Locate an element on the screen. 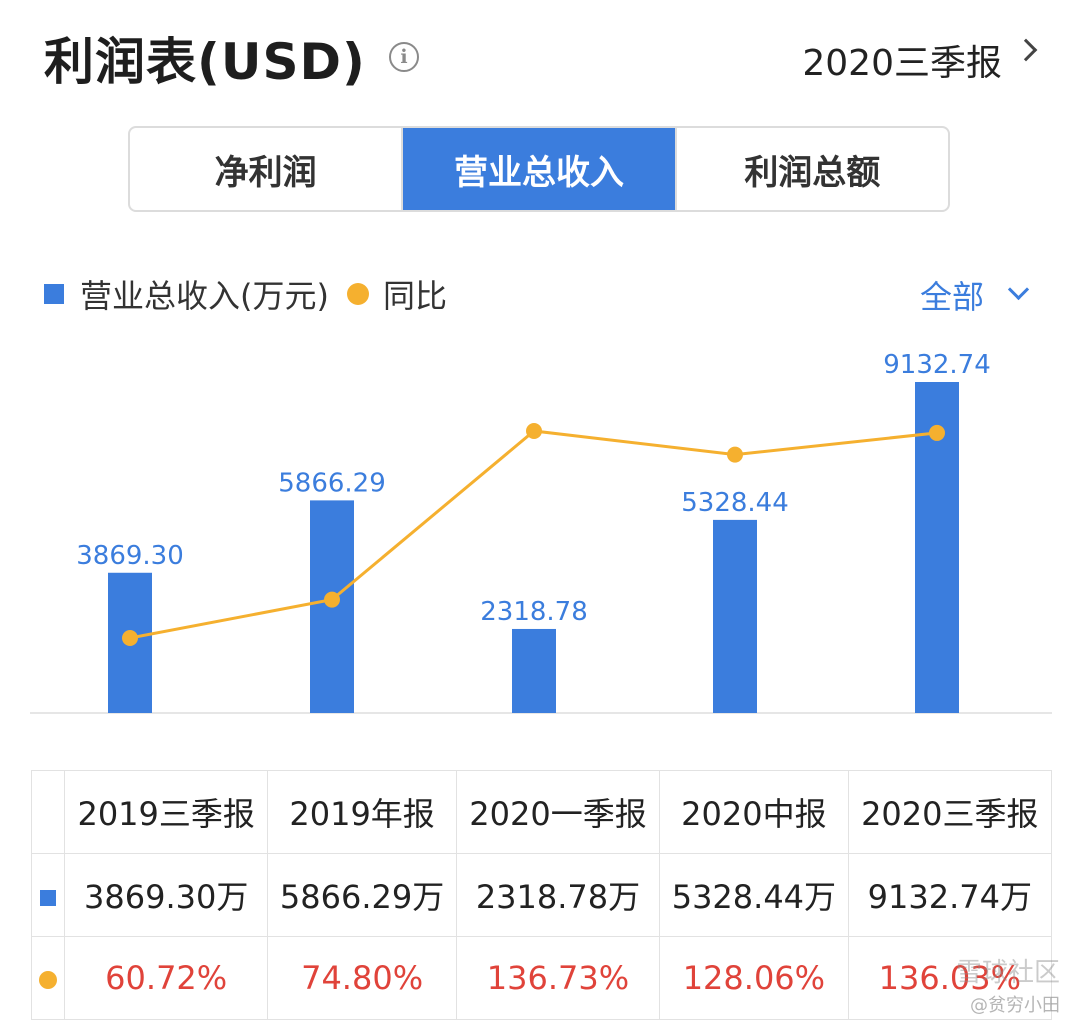  table-cell-revenue: 9132.74万 is located at coordinates (950, 895).